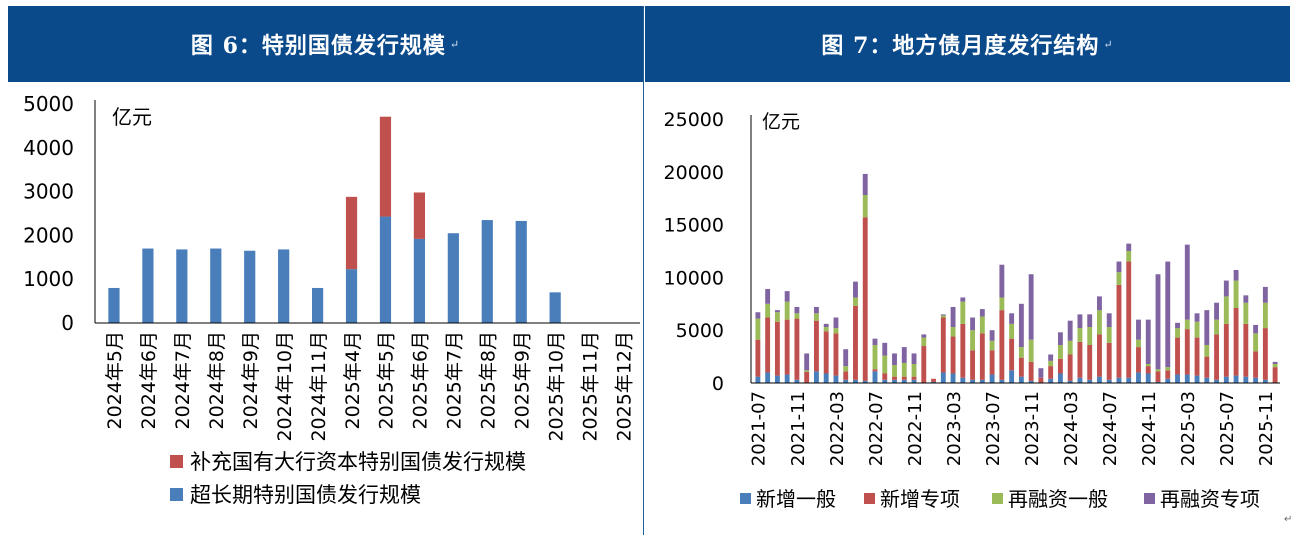 This screenshot has height=535, width=1296. I want to click on panel-divider, so click(643, 270).